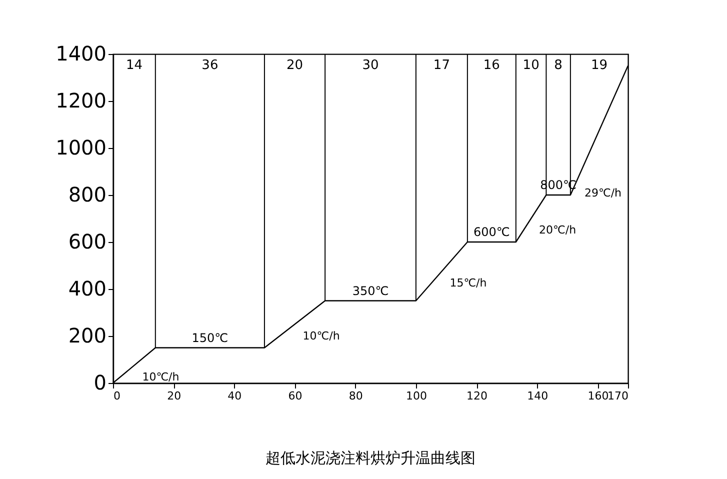 Image resolution: width=727 pixels, height=479 pixels. I want to click on x-tick-label: 100, so click(416, 396).